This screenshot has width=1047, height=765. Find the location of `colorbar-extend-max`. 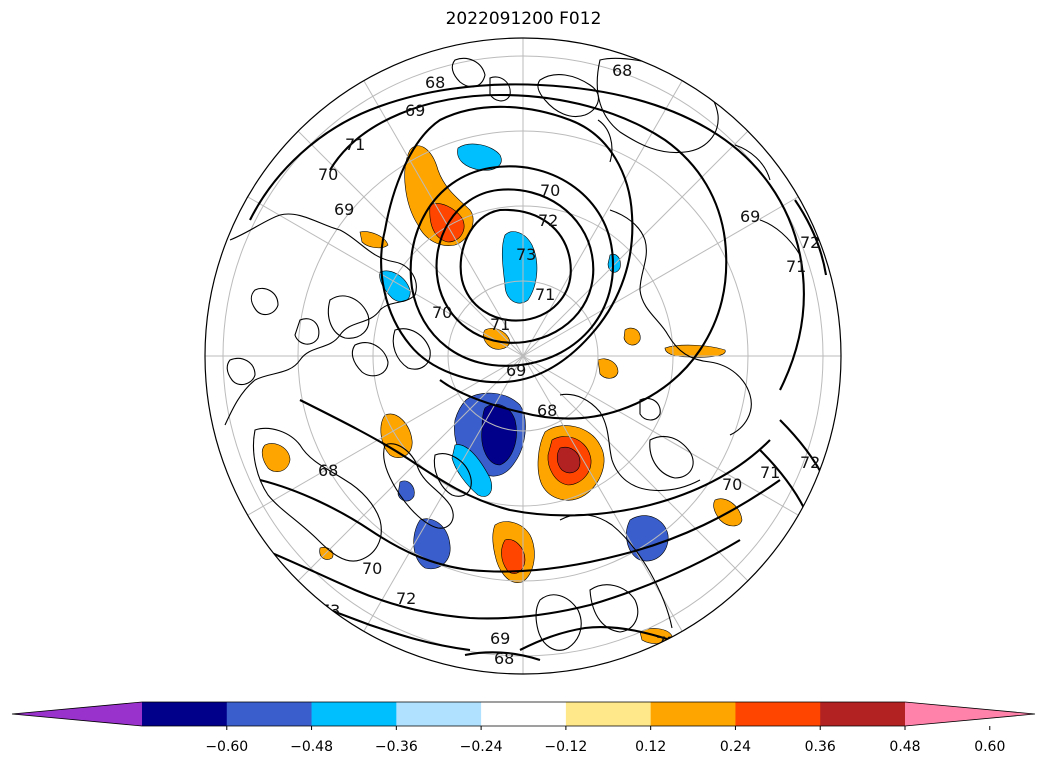

colorbar-extend-max is located at coordinates (970, 714).